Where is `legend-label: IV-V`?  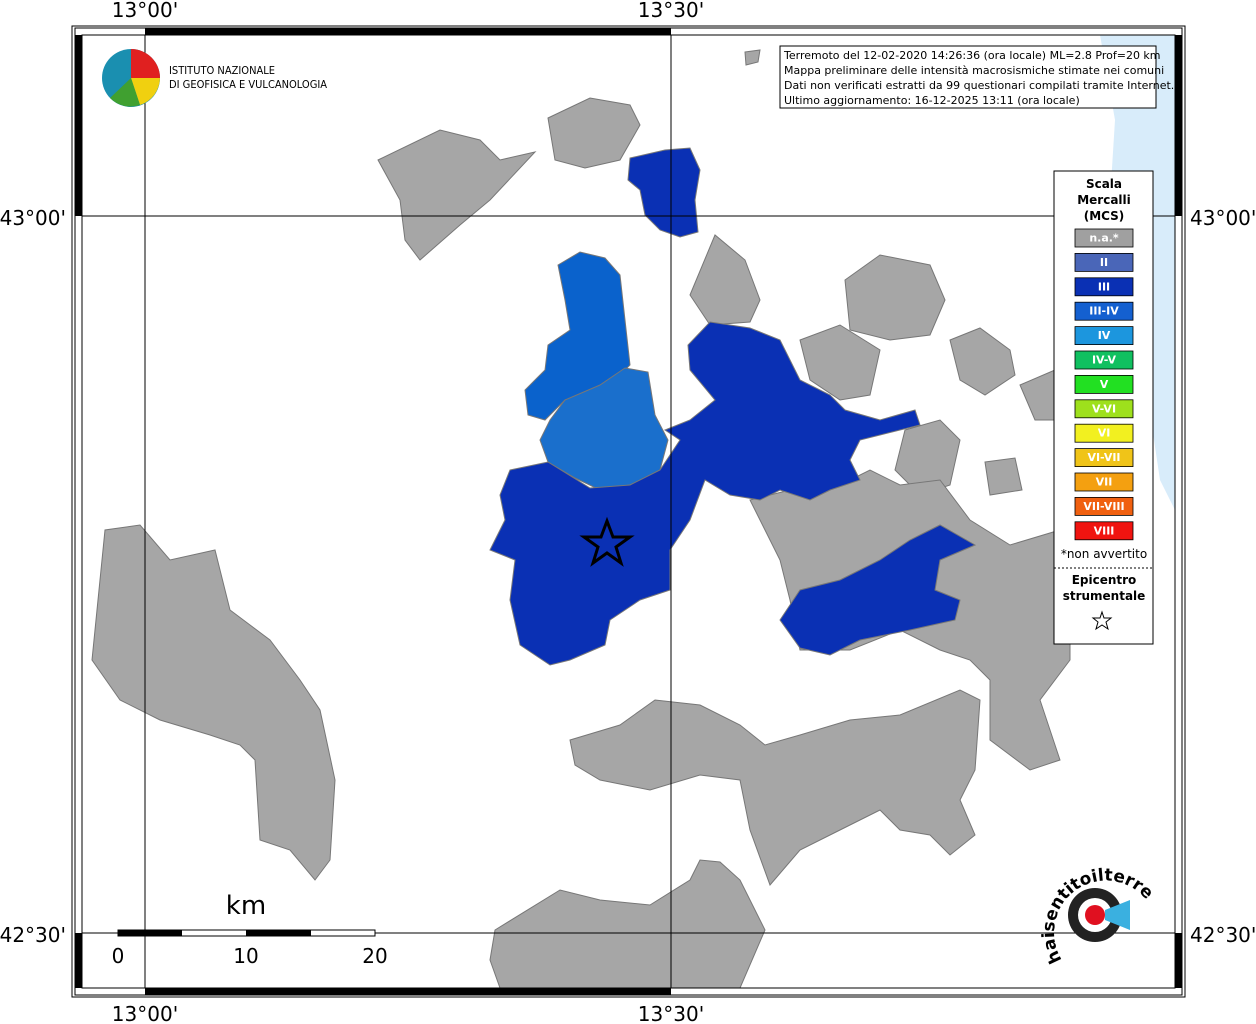 legend-label: IV-V is located at coordinates (1104, 360).